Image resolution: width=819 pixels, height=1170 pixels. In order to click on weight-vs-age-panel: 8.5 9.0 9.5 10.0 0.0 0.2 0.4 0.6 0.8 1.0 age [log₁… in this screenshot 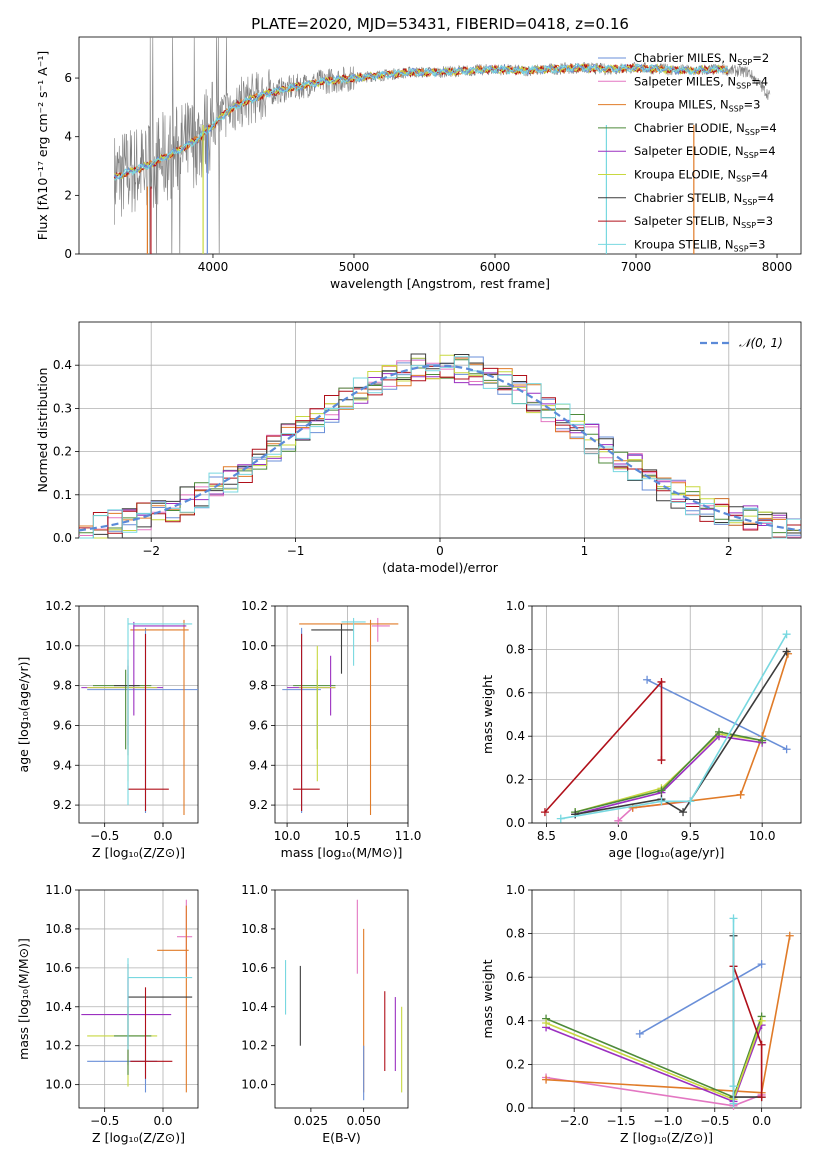, I will do `click(641, 729)`.